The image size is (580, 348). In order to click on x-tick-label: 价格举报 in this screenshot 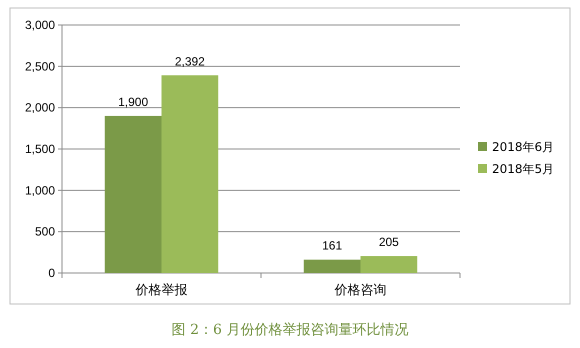, I will do `click(161, 290)`.